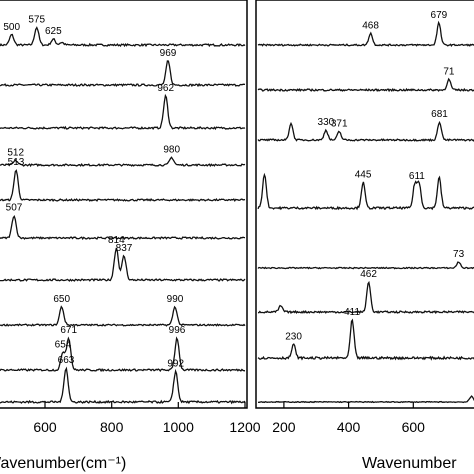 The height and width of the screenshot is (474, 474). What do you see at coordinates (116, 240) in the screenshot?
I see `peak-label: 814` at bounding box center [116, 240].